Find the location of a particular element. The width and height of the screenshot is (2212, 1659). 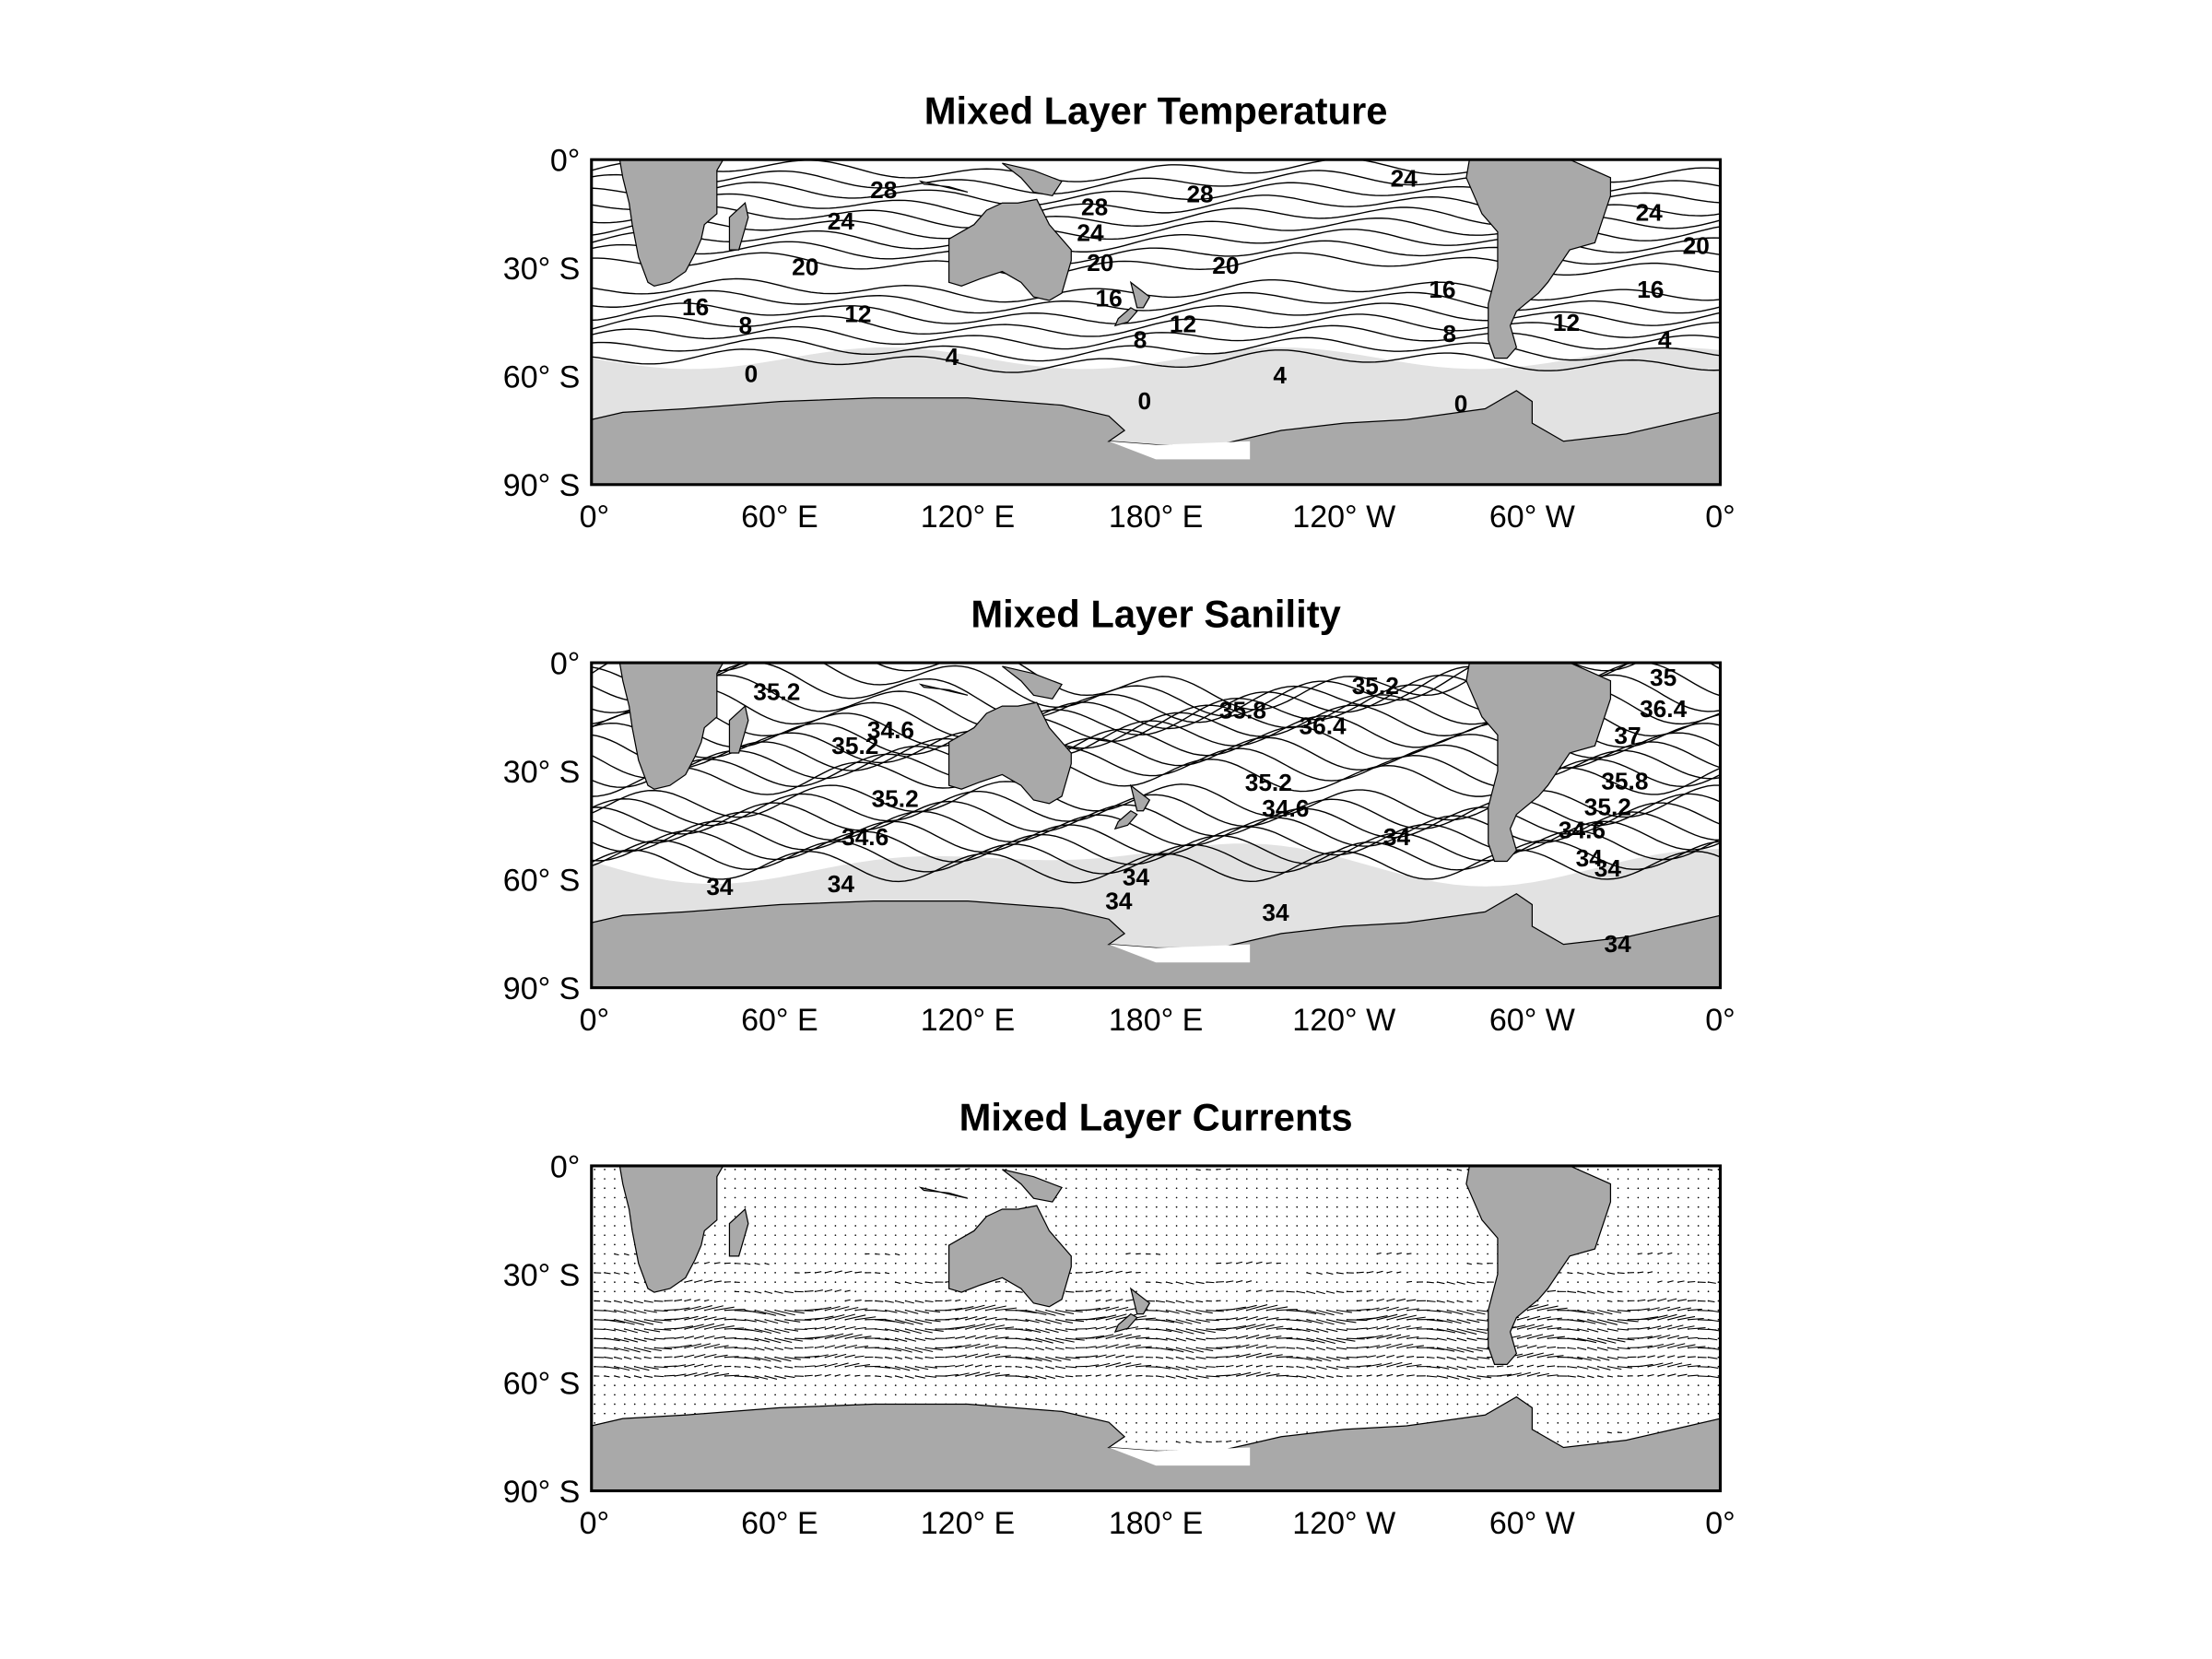

y-tick-label: 0° is located at coordinates (565, 1166).